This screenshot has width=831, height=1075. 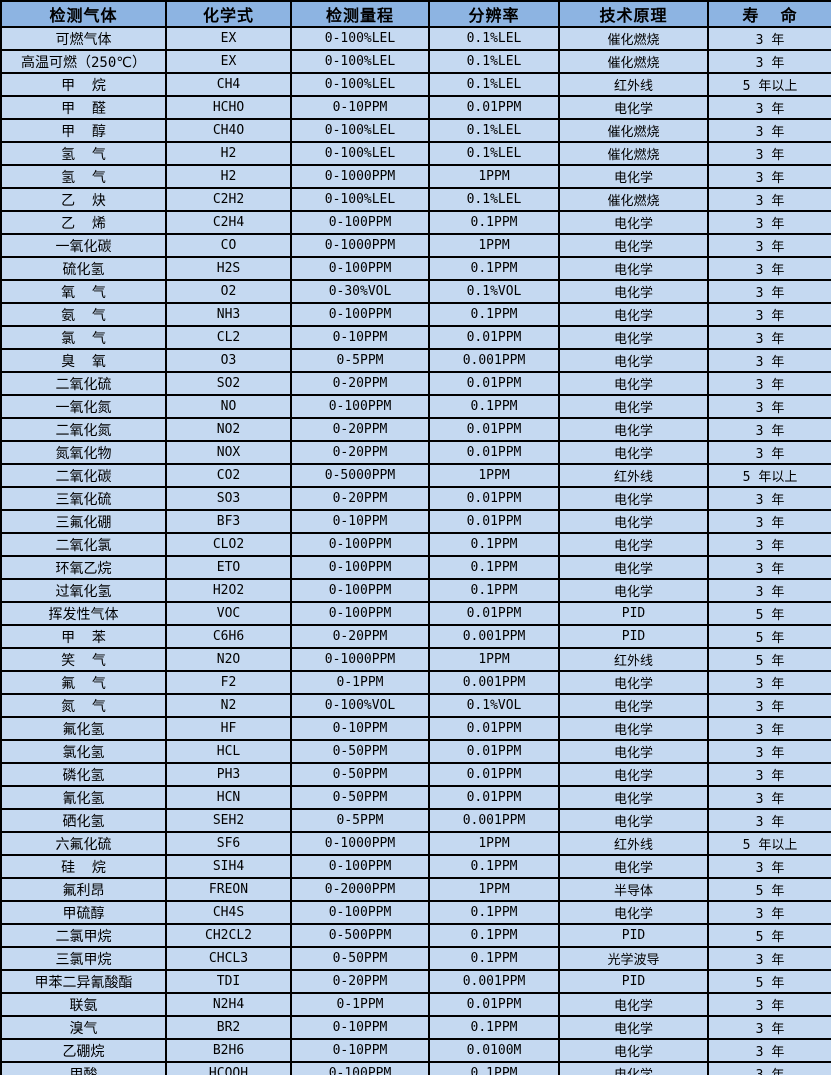 What do you see at coordinates (228, 84) in the screenshot?
I see `cell-chemical-formula: CH4` at bounding box center [228, 84].